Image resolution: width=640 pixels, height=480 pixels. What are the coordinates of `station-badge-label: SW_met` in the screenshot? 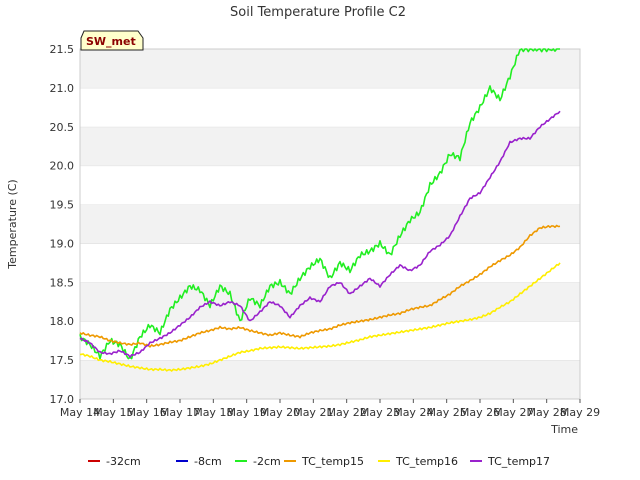 It's located at (111, 41).